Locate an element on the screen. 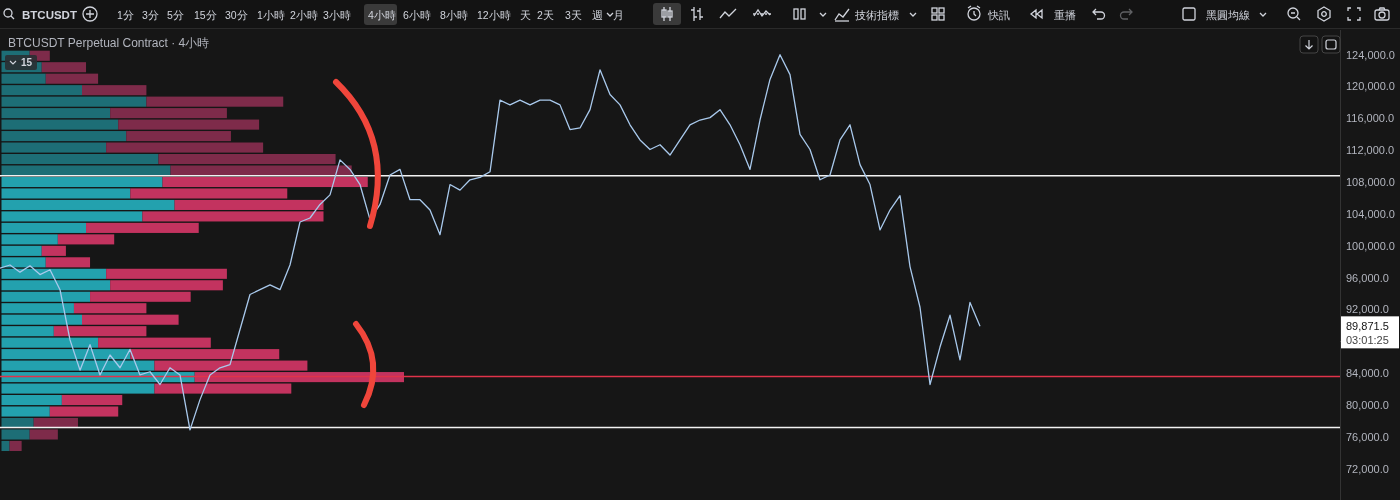  text: 2小時 is located at coordinates (304, 14).